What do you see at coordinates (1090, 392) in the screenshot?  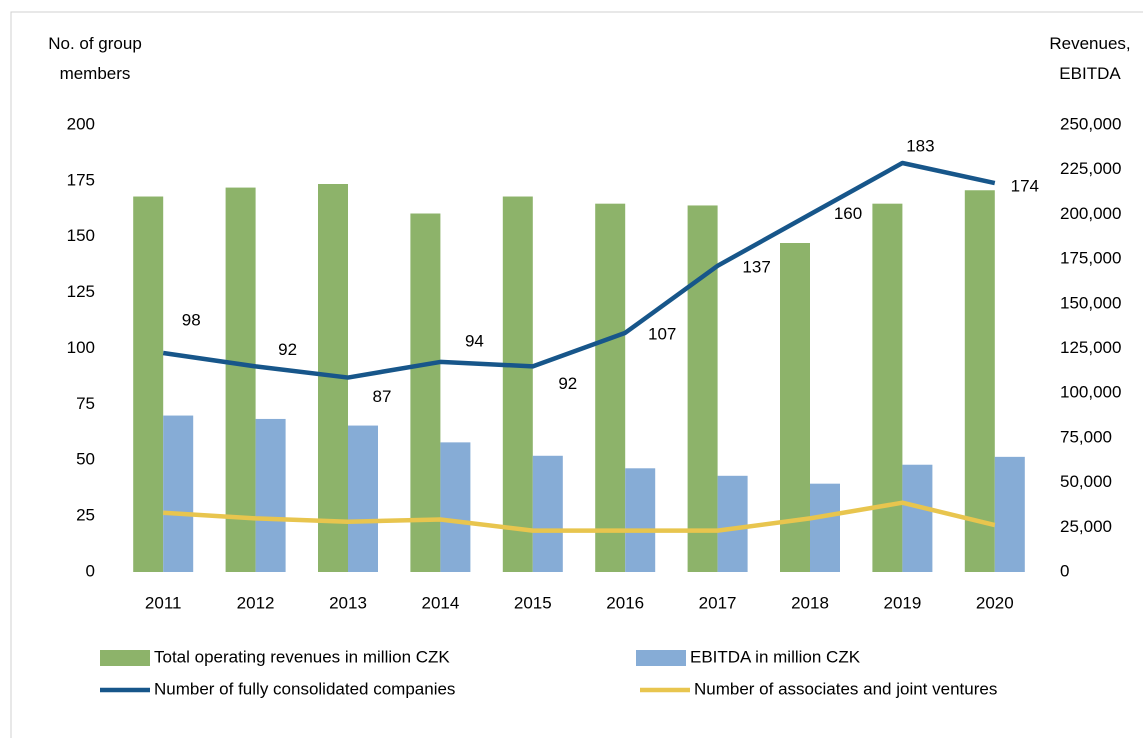 I see `y2-tick-label: 100,000` at bounding box center [1090, 392].